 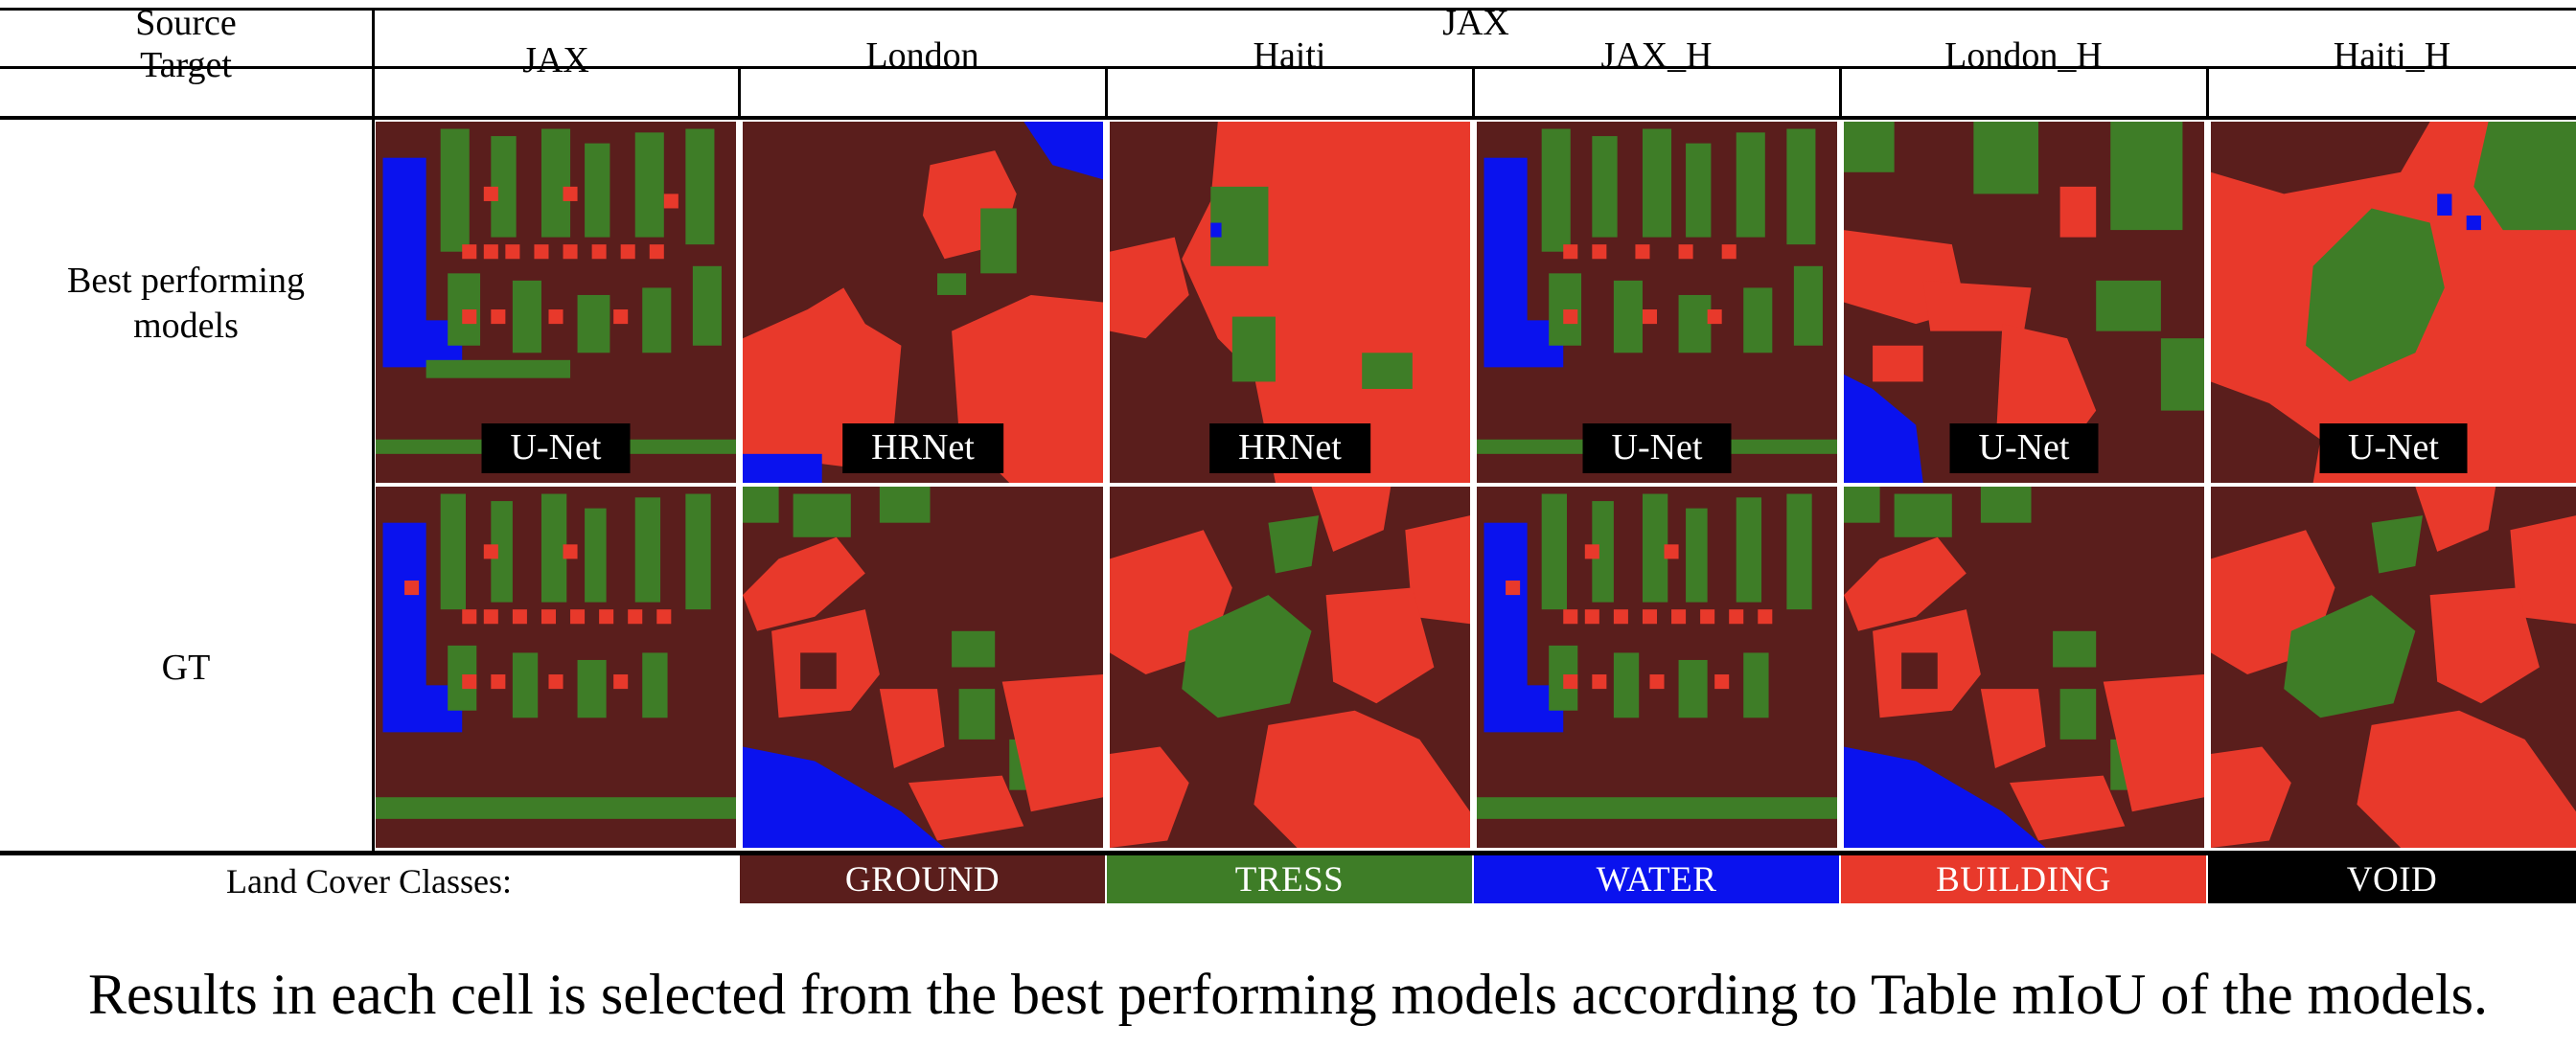 I want to click on legend-swatch-void: VOID, so click(x=2392, y=879).